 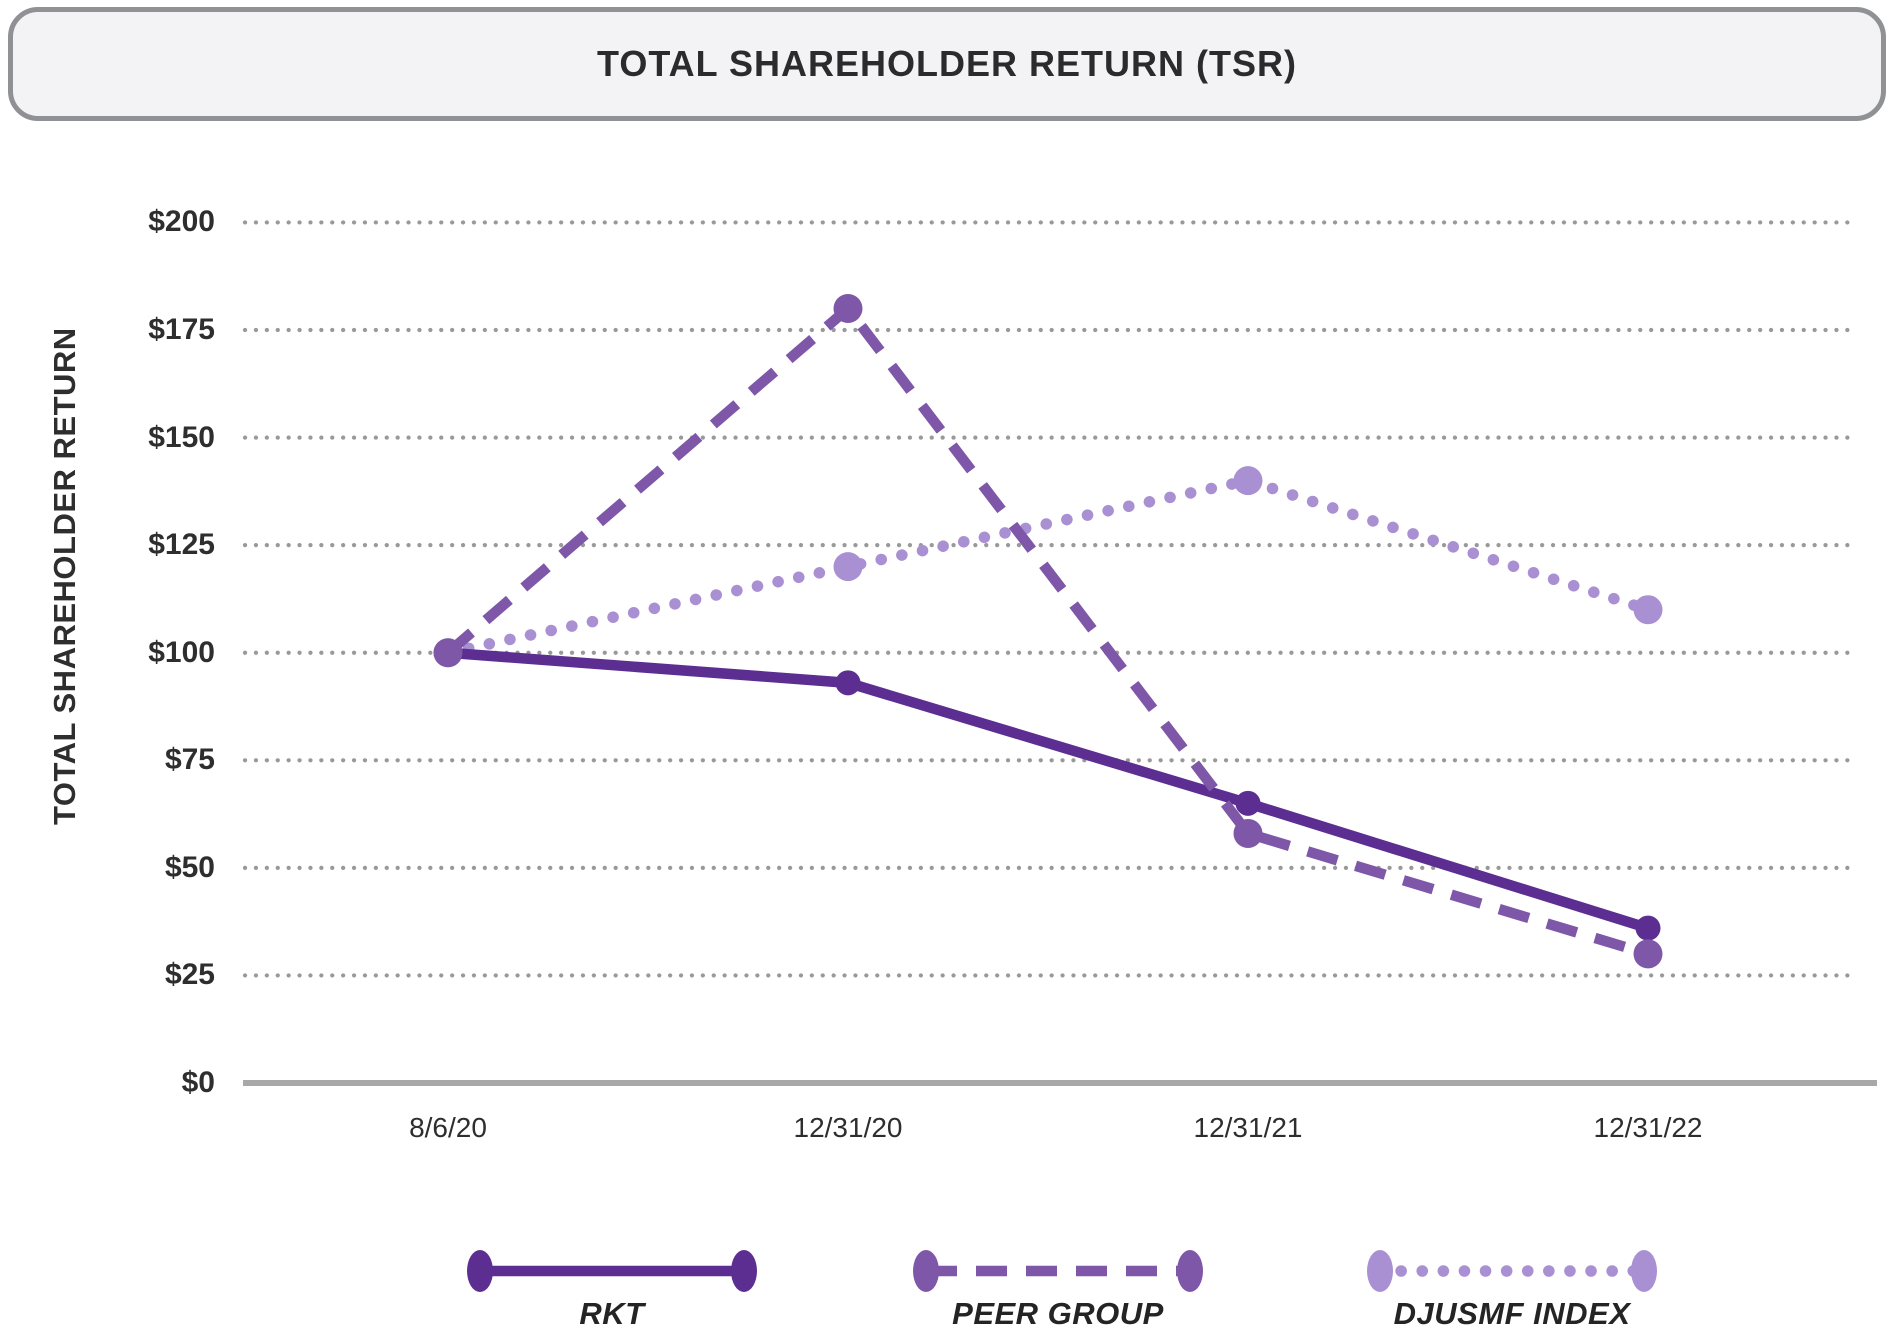 I want to click on y-tick-label: $0, so click(x=198, y=1082).